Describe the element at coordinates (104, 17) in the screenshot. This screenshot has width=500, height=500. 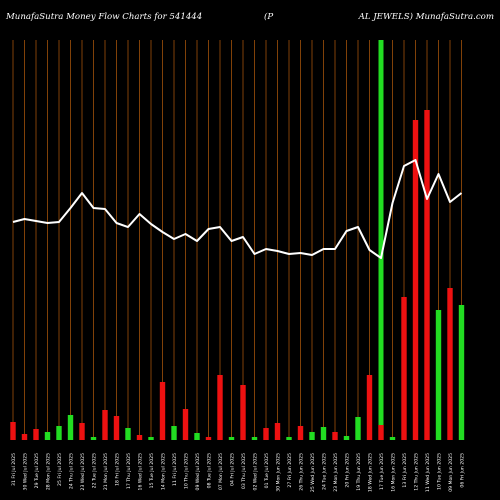
I see `chart-title: MunafaSutra Money Flow Charts for 541444` at that location.